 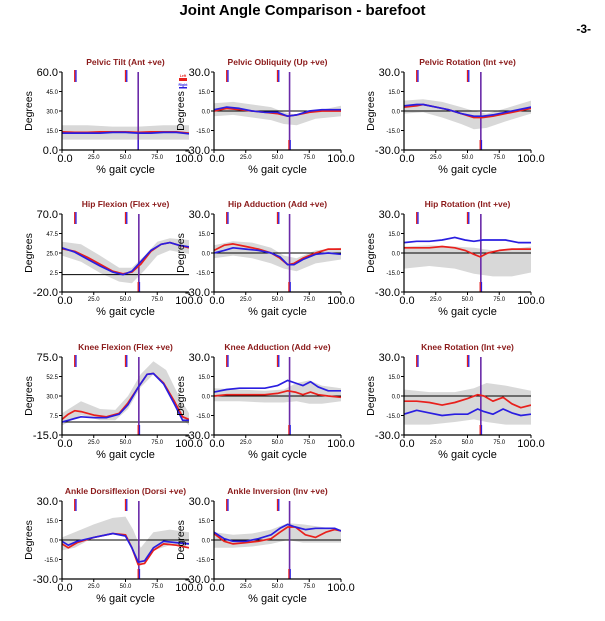 I want to click on chart-title: Knee Adduction (Add +ve), so click(x=277, y=347).